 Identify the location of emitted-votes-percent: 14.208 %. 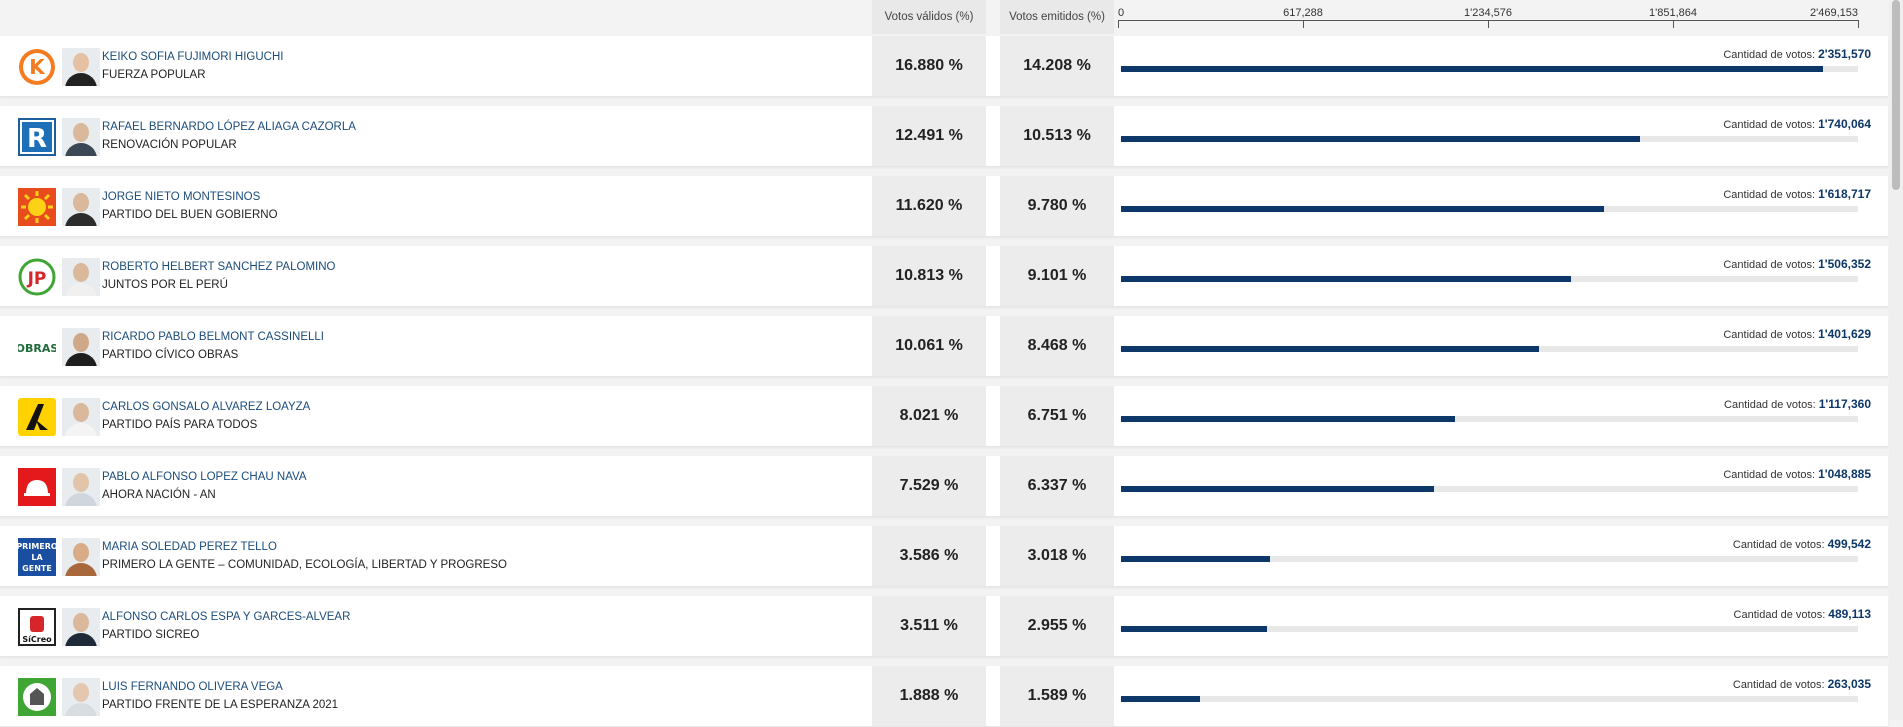
(1057, 66).